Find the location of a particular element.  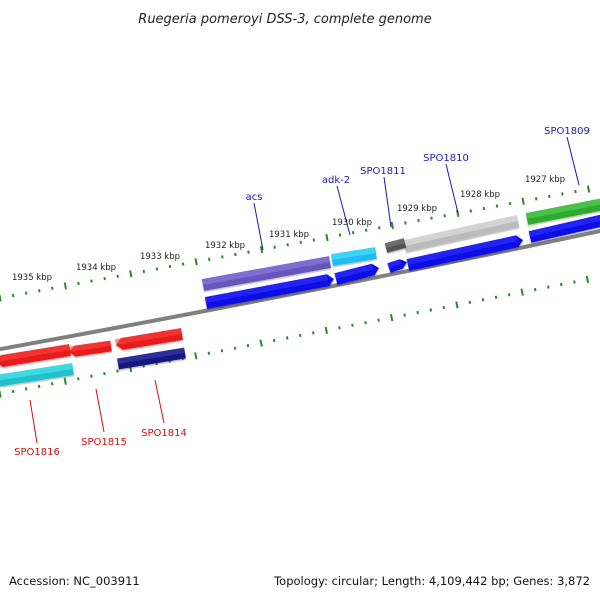

map-title: Ruegeria pomeroyi DSS-3, complete genome is located at coordinates (284, 19).